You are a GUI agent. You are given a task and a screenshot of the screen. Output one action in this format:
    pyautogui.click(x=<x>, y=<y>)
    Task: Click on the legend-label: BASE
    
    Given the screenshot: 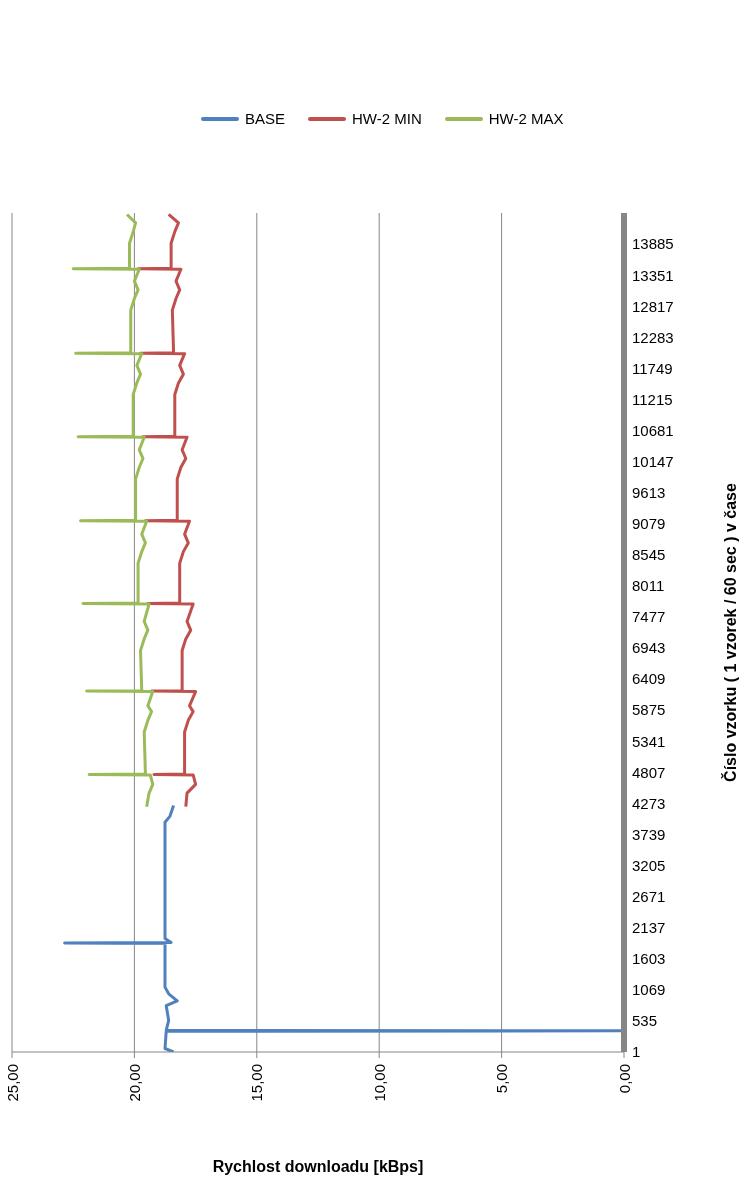 What is the action you would take?
    pyautogui.click(x=265, y=118)
    